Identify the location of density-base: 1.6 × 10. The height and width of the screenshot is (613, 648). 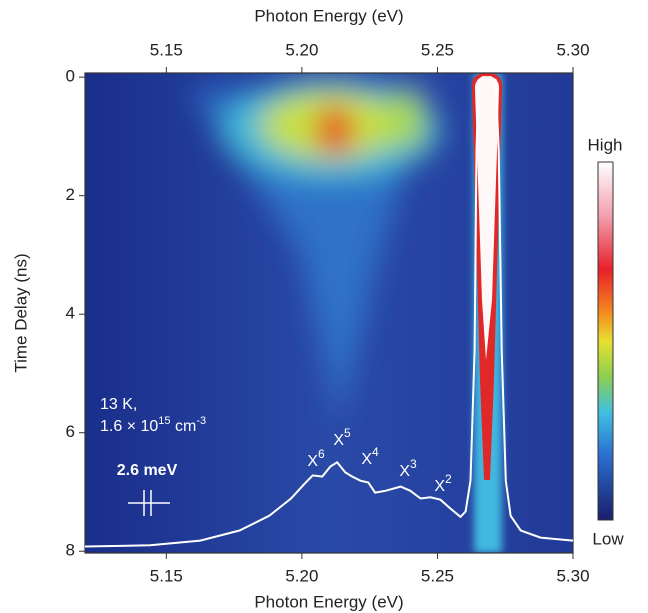
(129, 426).